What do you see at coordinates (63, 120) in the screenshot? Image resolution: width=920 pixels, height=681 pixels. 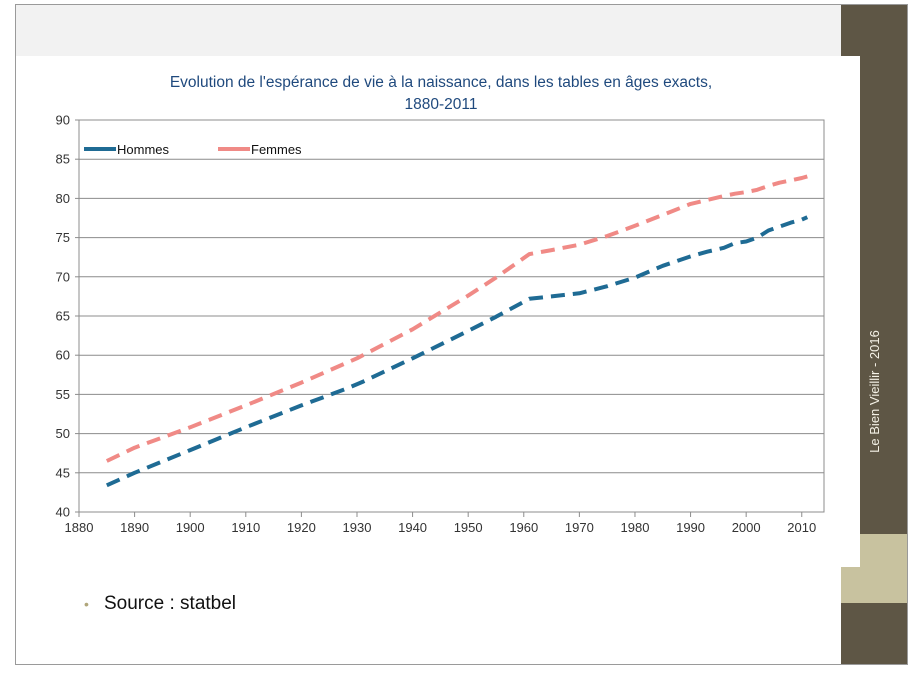 I see `y-tick-label: 90` at bounding box center [63, 120].